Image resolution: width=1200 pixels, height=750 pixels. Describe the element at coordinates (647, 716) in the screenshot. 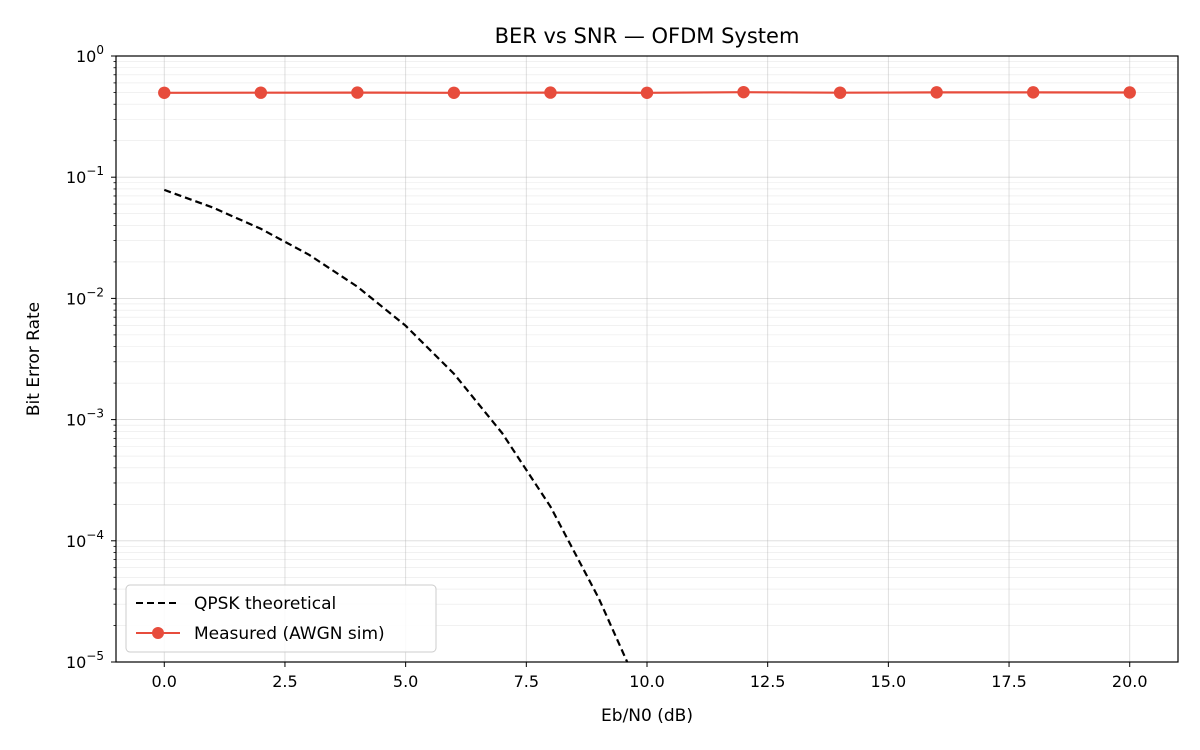

I see `x-axis-label: Eb/N0 (dB)` at that location.